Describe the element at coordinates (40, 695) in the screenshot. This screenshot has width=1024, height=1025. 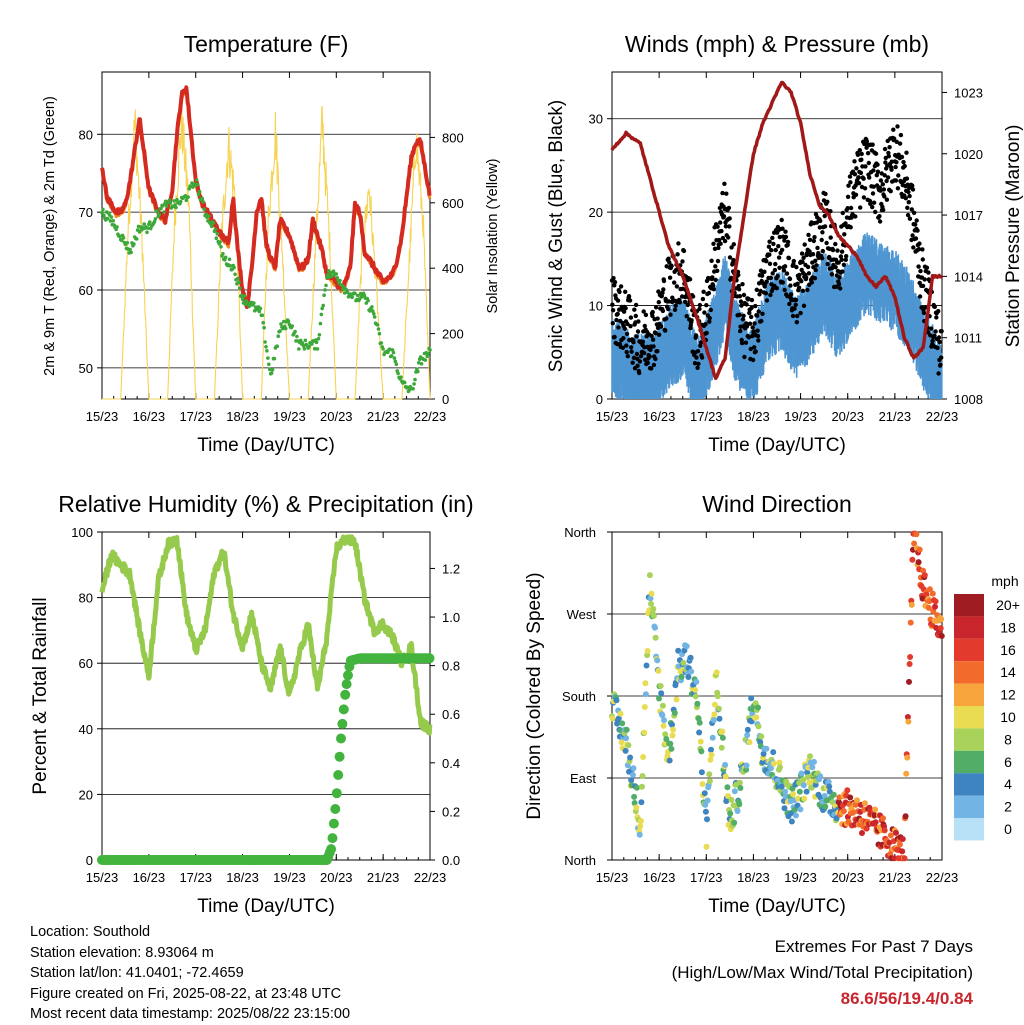
I see `y-axis-label-2: Percent & Total Rainfall` at that location.